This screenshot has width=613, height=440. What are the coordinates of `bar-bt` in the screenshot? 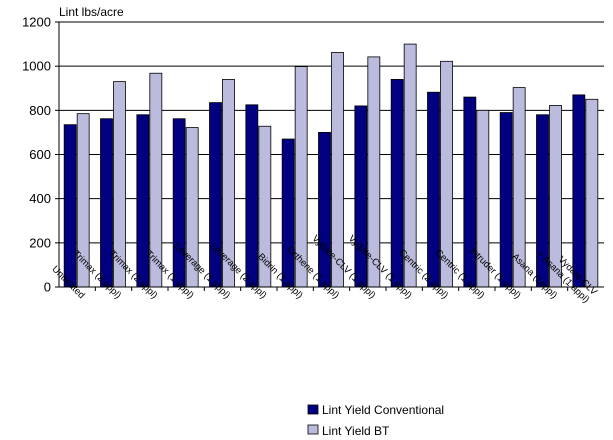 It's located at (592, 193).